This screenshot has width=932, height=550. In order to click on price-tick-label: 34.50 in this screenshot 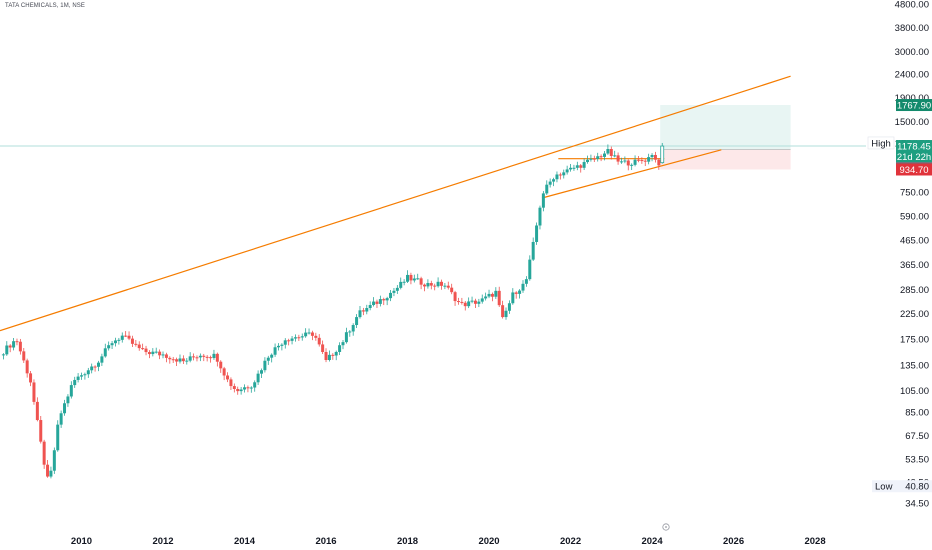, I will do `click(917, 504)`.